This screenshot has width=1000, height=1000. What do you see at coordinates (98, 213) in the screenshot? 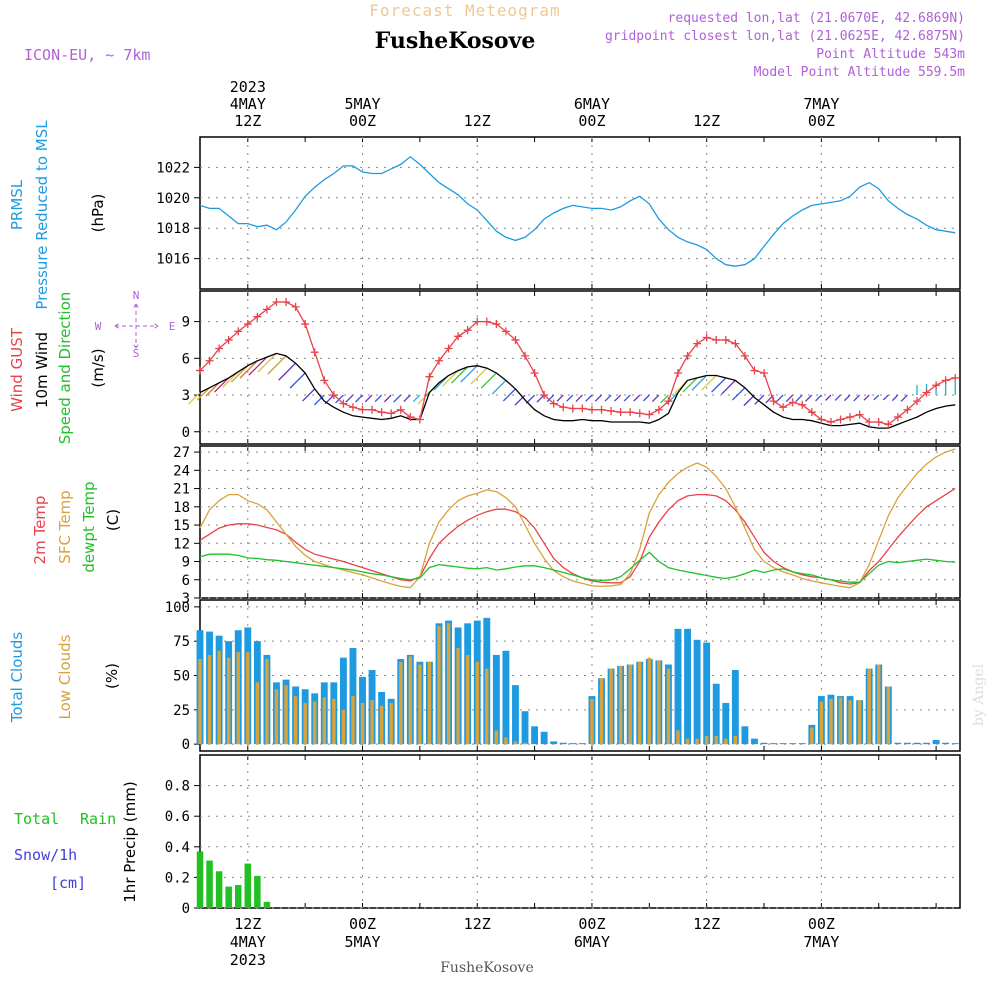
I see `pressure-unit: (hPa)` at bounding box center [98, 213].